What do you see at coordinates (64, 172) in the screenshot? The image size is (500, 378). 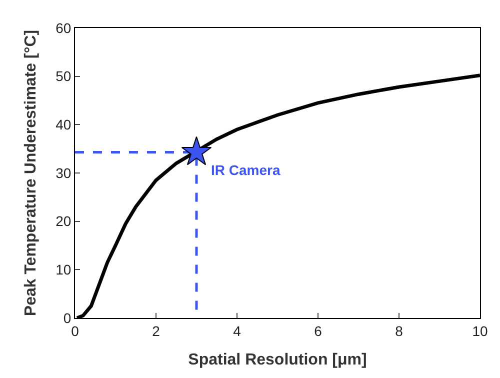 I see `y-tick-label: 30` at bounding box center [64, 172].